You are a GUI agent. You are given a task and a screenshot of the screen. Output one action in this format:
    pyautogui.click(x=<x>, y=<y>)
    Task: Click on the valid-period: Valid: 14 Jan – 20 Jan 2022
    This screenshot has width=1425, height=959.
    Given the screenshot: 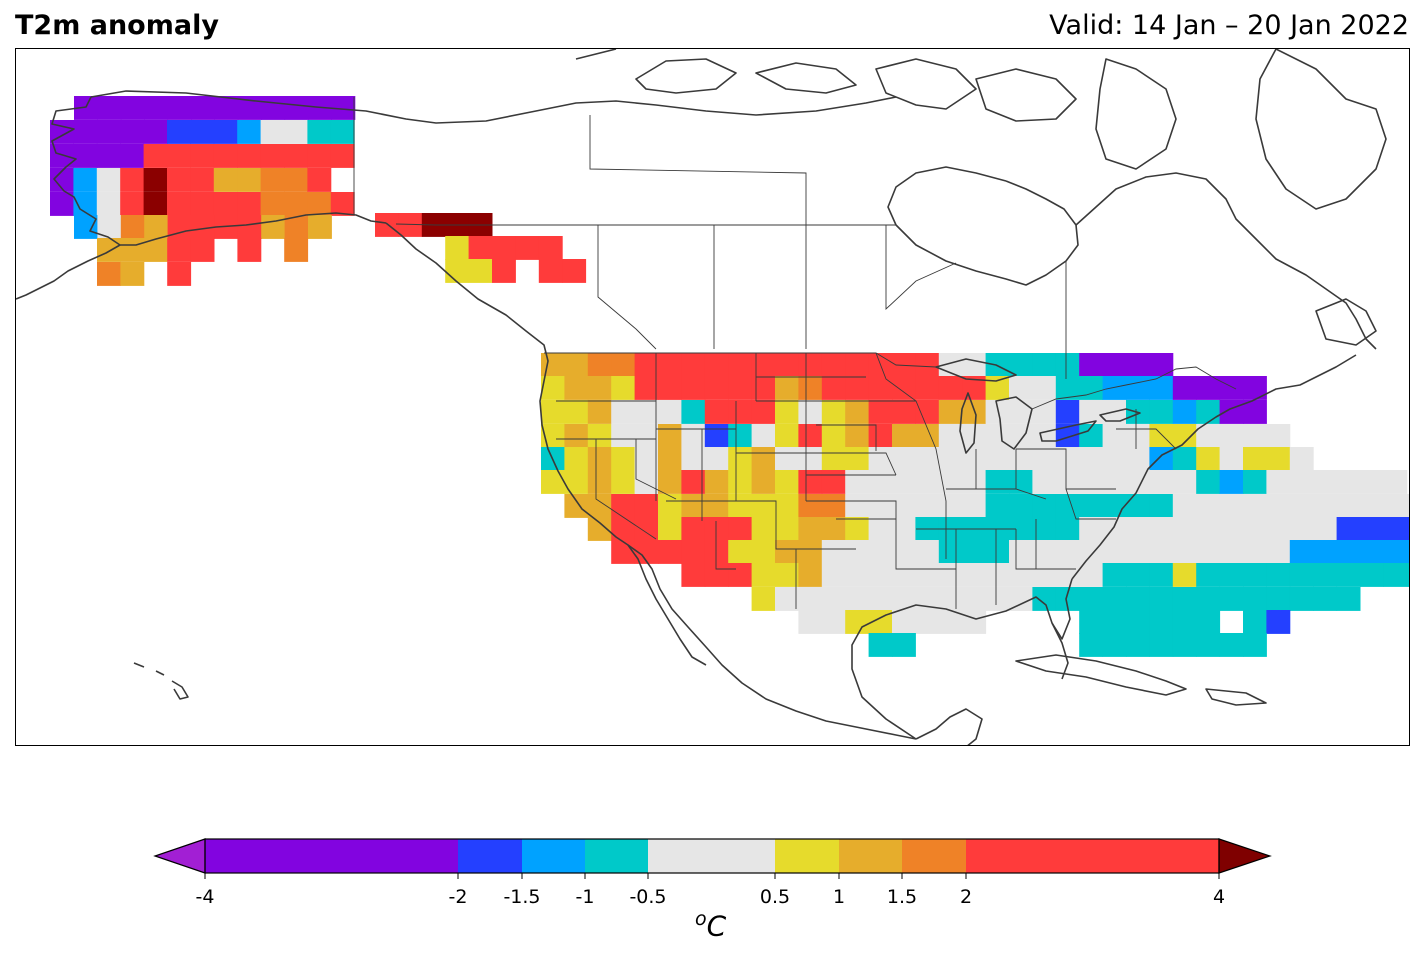 What is the action you would take?
    pyautogui.click(x=1229, y=25)
    